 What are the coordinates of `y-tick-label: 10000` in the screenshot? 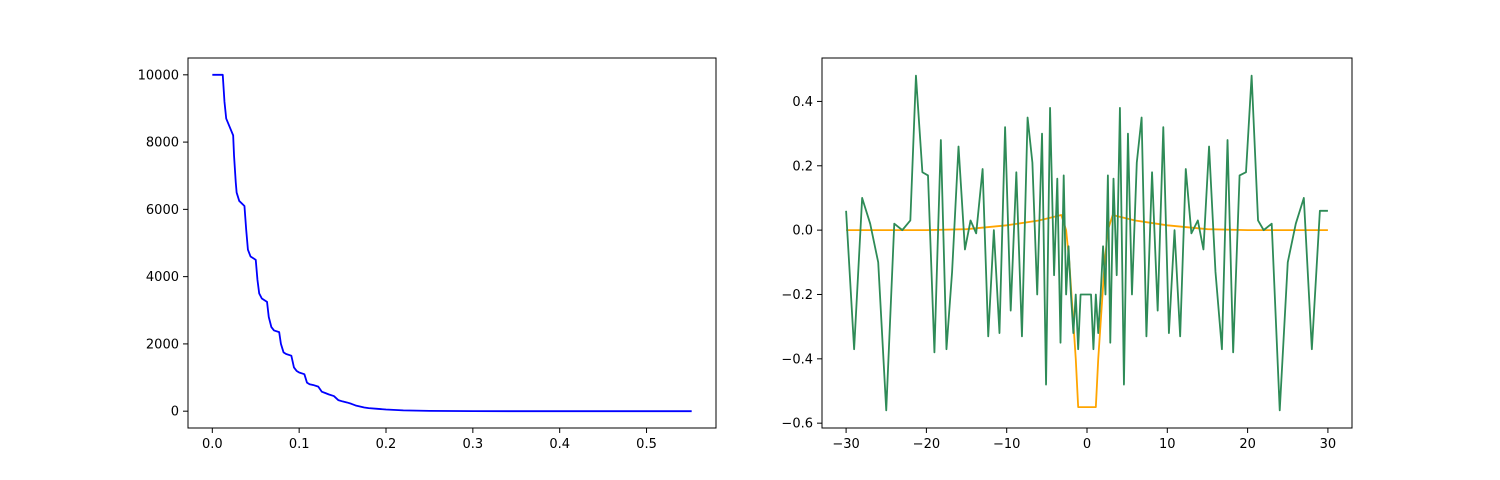 It's located at (158, 75).